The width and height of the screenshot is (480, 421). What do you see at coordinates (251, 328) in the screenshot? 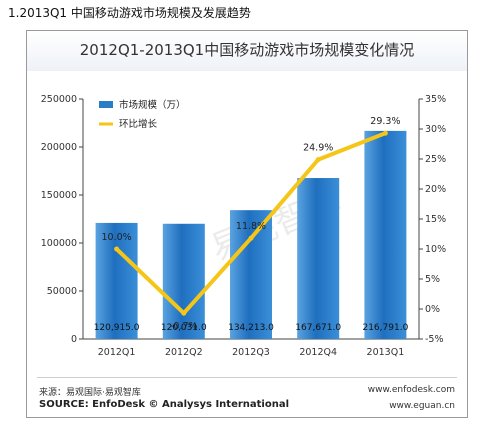
I see `bar-value-label: 134,213.0` at bounding box center [251, 328].